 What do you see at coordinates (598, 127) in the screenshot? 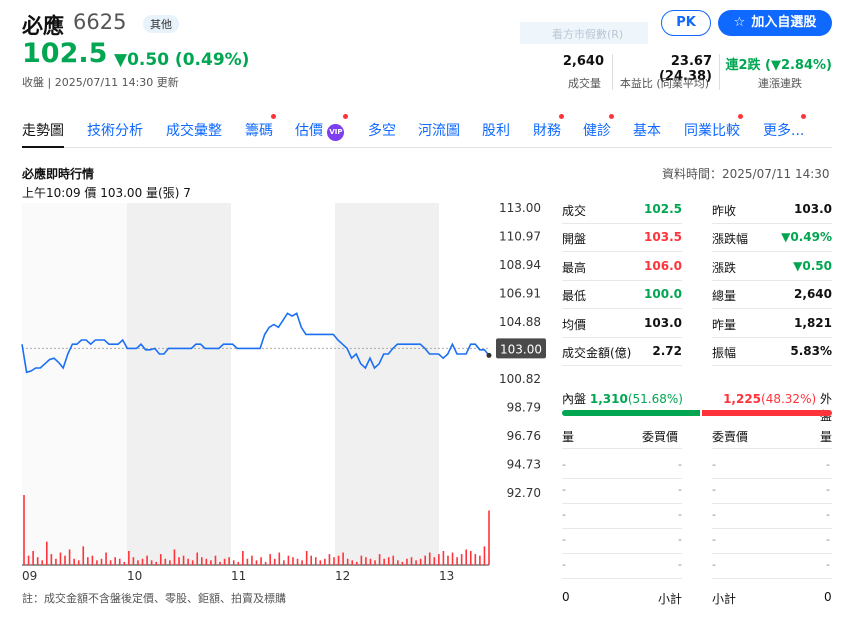
I see `tab-health-check: 健診` at bounding box center [598, 127].